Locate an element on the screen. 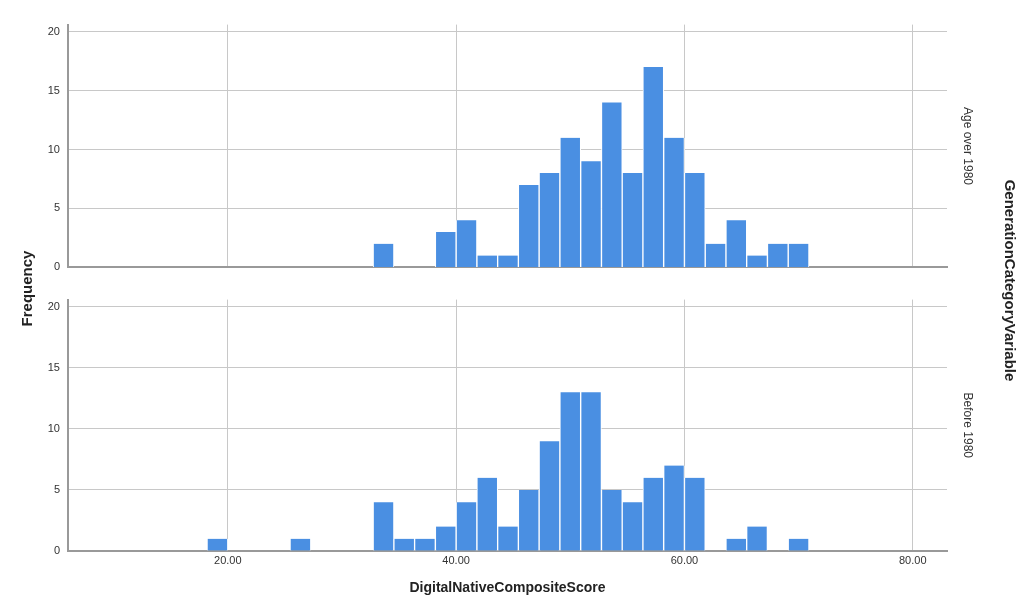  x-tick-label: 80.00 is located at coordinates (912, 559).